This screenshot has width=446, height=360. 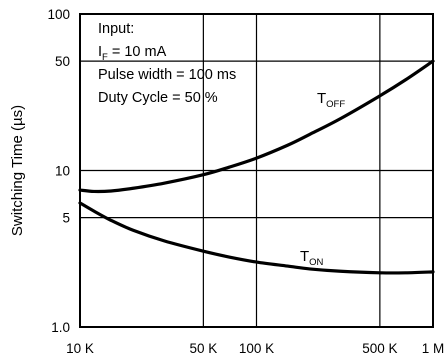 I want to click on y-tick-label: 10, so click(x=62, y=171).